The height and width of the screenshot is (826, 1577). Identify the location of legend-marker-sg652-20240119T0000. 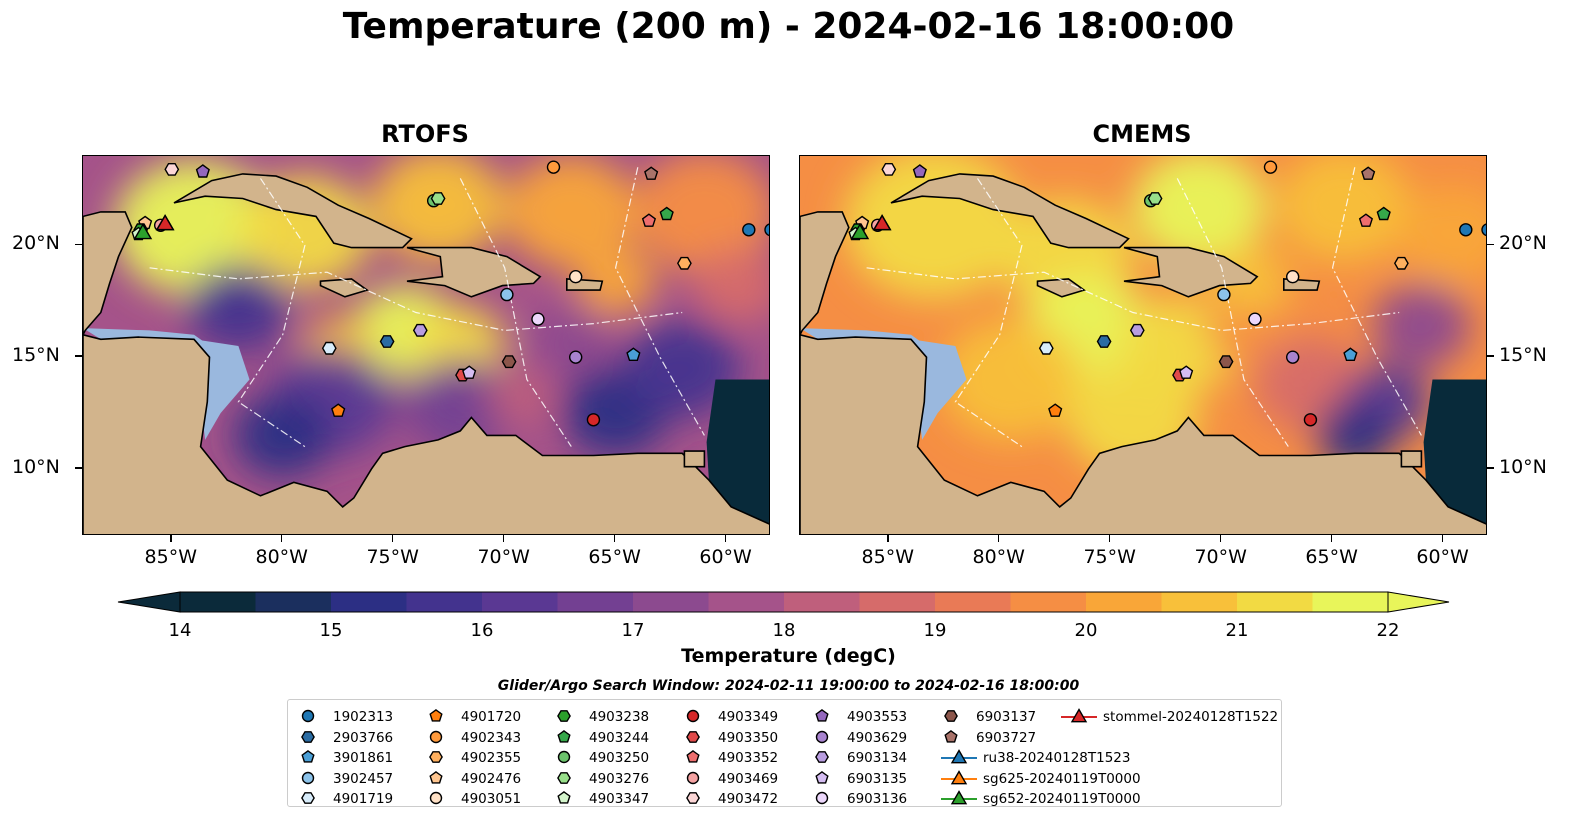
(959, 797).